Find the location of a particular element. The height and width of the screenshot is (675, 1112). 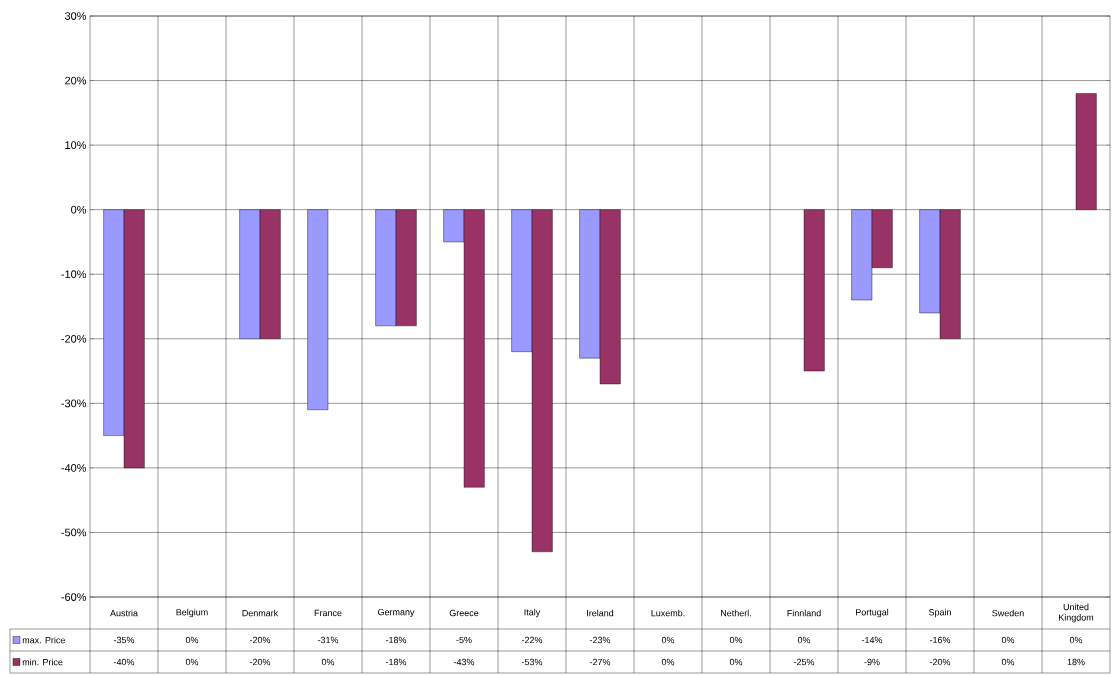

y-tick-label: -20% is located at coordinates (74, 338).